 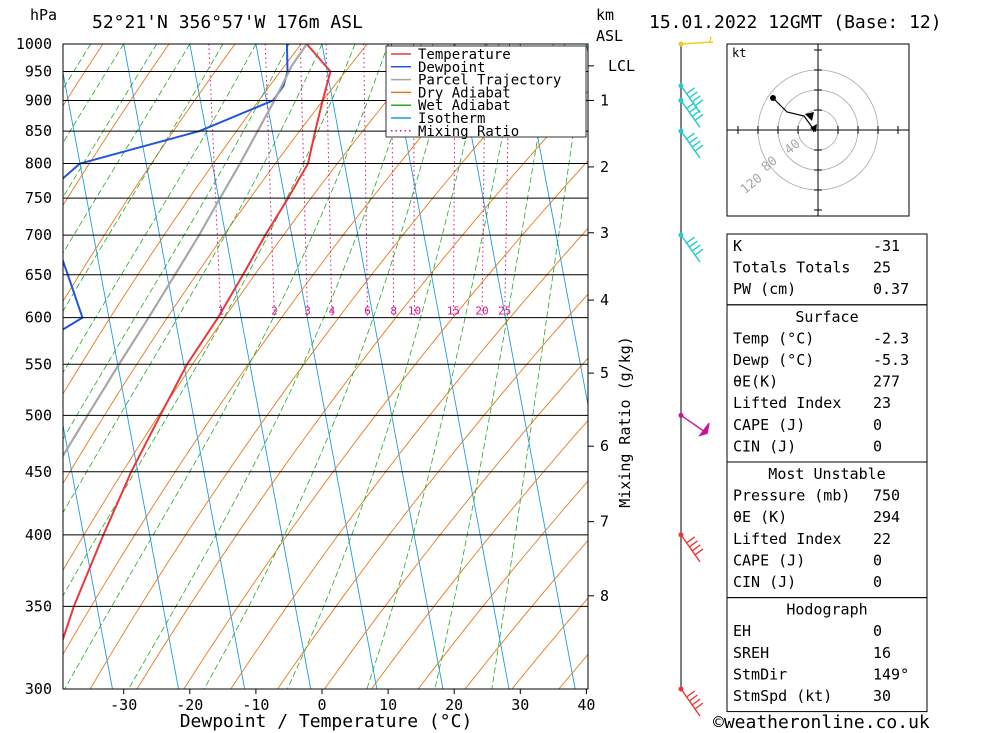 What do you see at coordinates (221, 311) in the screenshot?
I see `mixing-ratio-label: 1` at bounding box center [221, 311].